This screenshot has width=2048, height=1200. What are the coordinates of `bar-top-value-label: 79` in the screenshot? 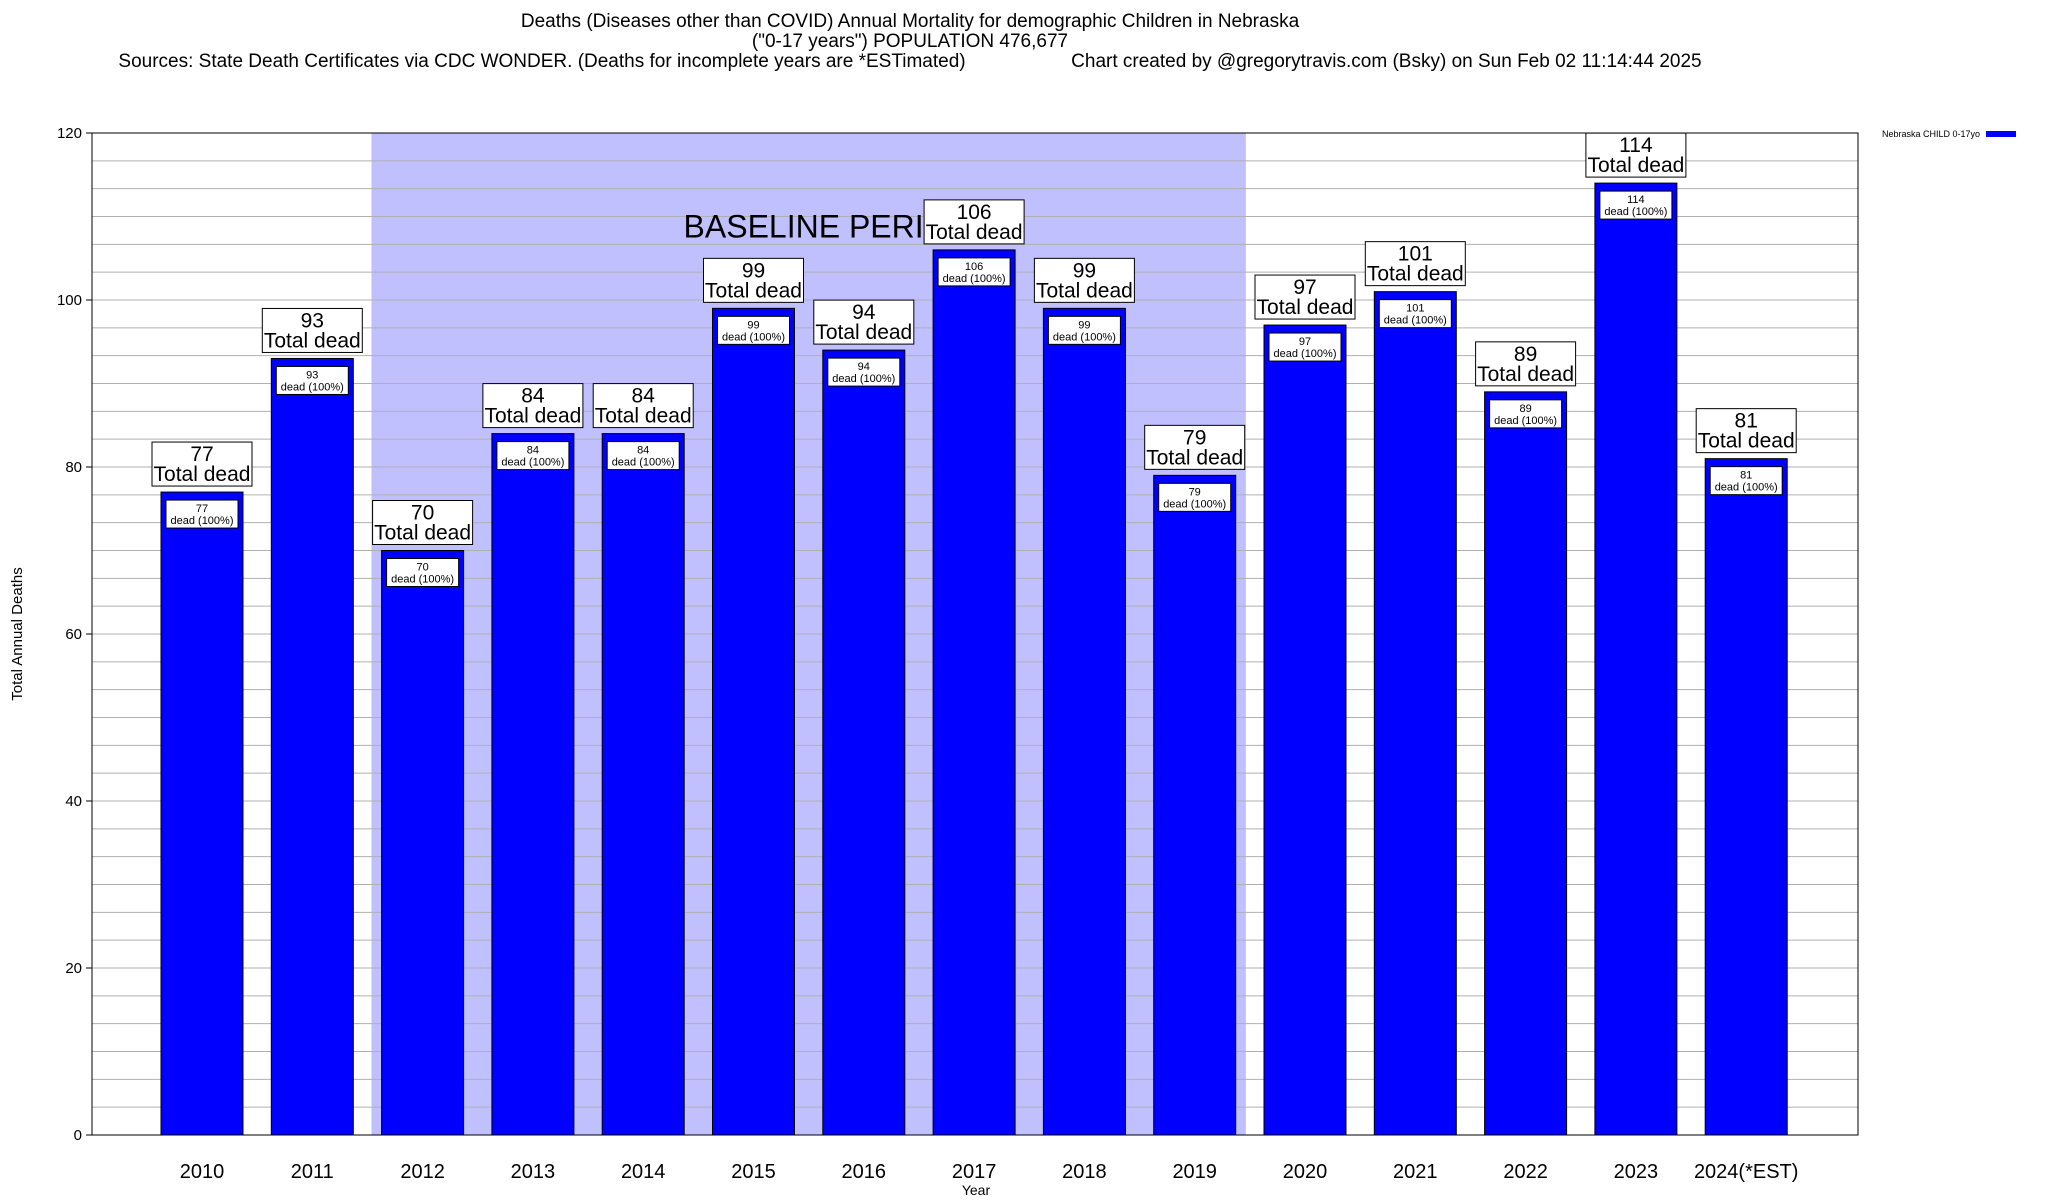 It's located at (1194, 437).